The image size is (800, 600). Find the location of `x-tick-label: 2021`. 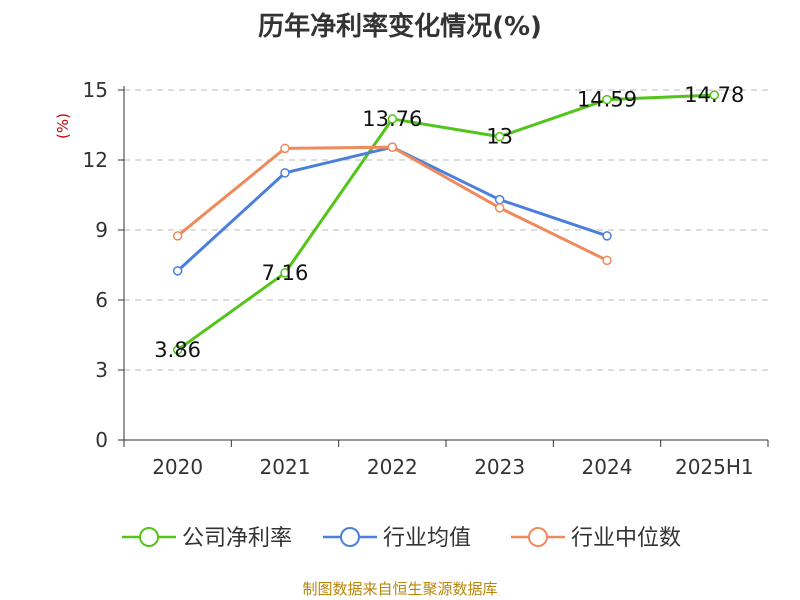

x-tick-label: 2021 is located at coordinates (285, 467).